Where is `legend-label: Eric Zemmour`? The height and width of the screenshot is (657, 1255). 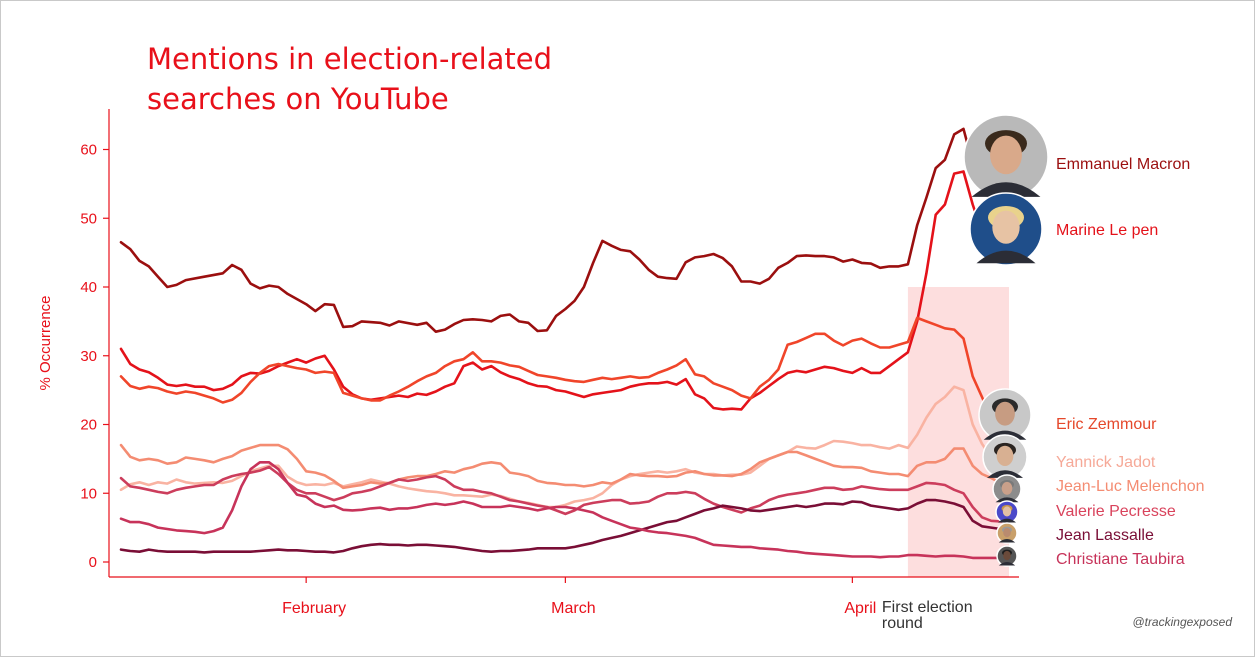
legend-label: Eric Zemmour is located at coordinates (1106, 424).